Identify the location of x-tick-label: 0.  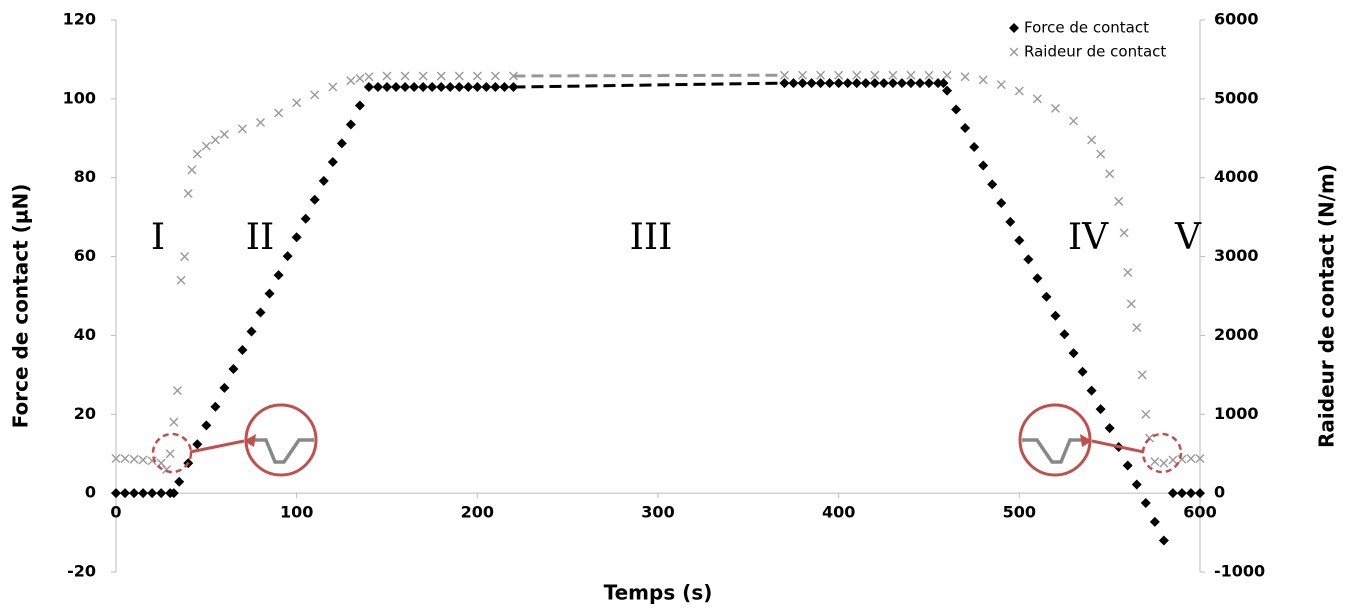
(115, 512).